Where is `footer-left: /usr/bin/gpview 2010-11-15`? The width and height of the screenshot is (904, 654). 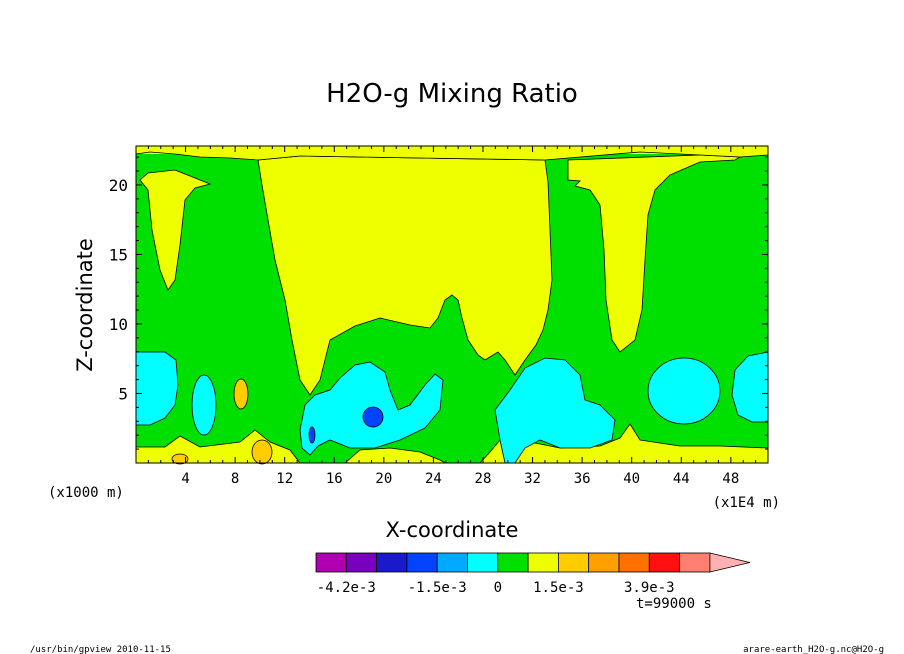
footer-left: /usr/bin/gpview 2010-11-15 is located at coordinates (100, 649).